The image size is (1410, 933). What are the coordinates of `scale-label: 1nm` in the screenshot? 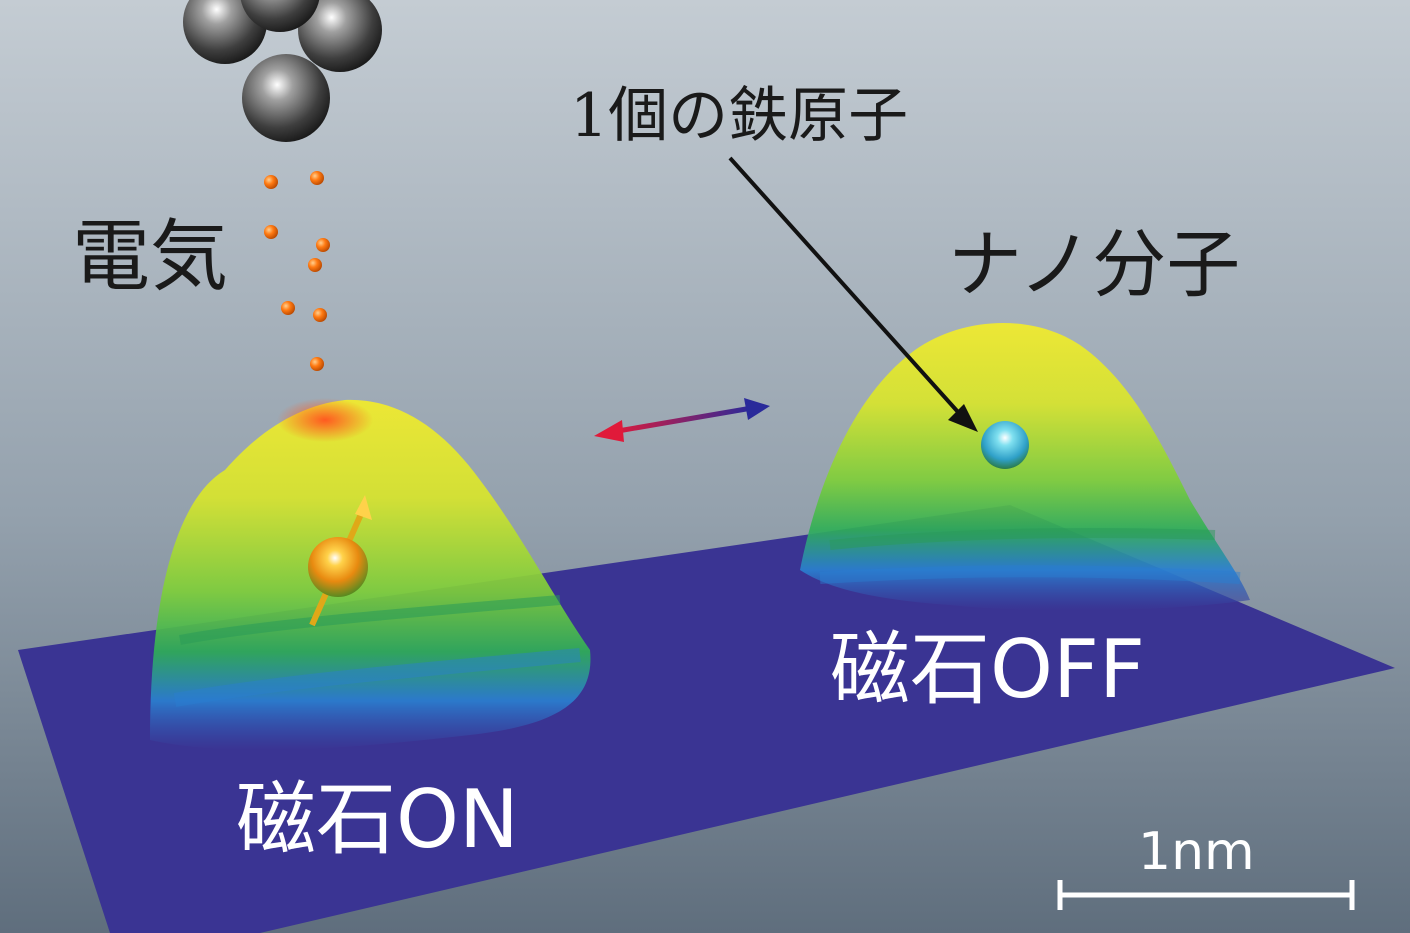 It's located at (1196, 852).